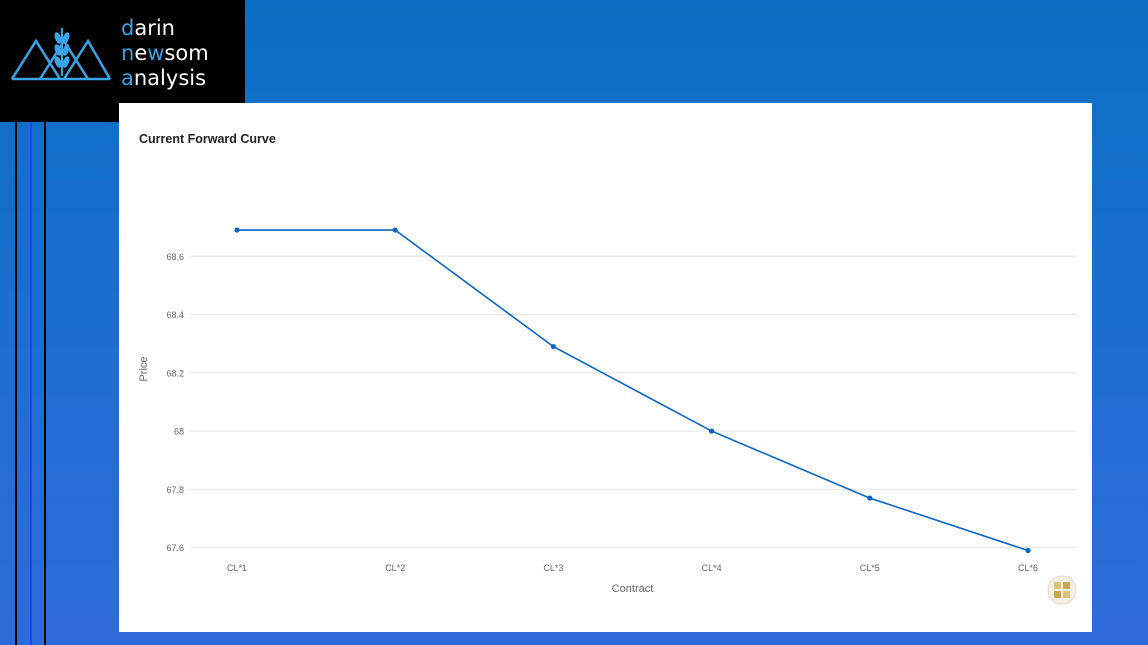  Describe the element at coordinates (633, 589) in the screenshot. I see `x-axis-label: Contract` at that location.